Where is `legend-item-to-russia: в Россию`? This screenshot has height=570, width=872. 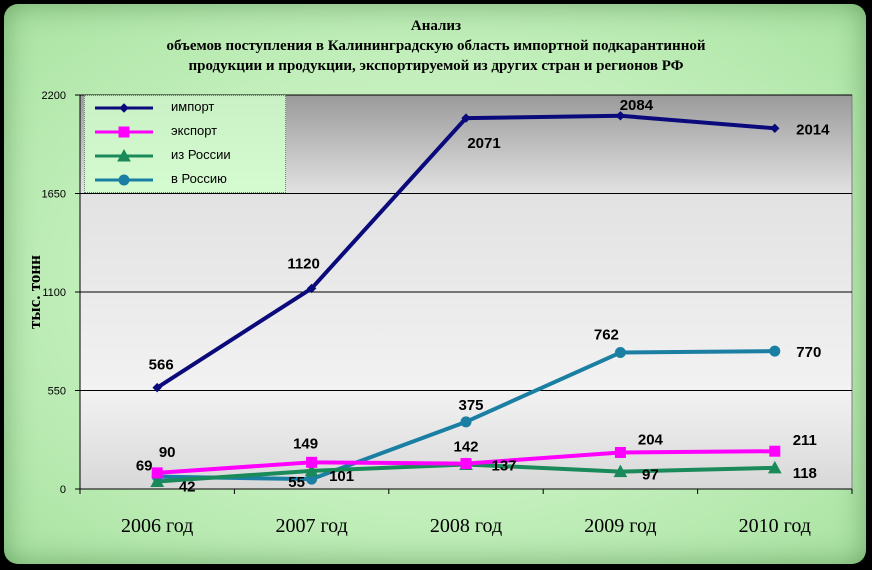
legend-item-to-russia: в Россию is located at coordinates (185, 180).